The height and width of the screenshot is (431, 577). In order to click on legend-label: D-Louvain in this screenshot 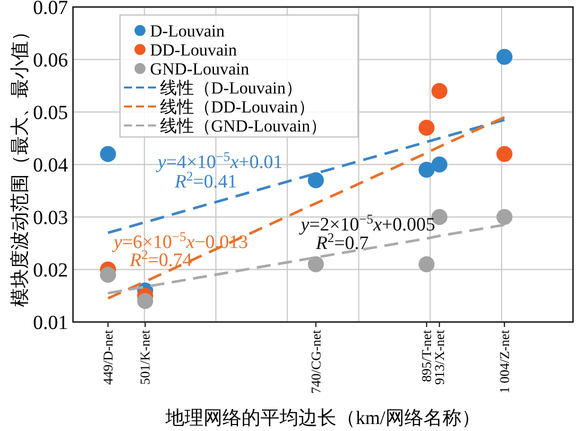, I will do `click(188, 31)`.